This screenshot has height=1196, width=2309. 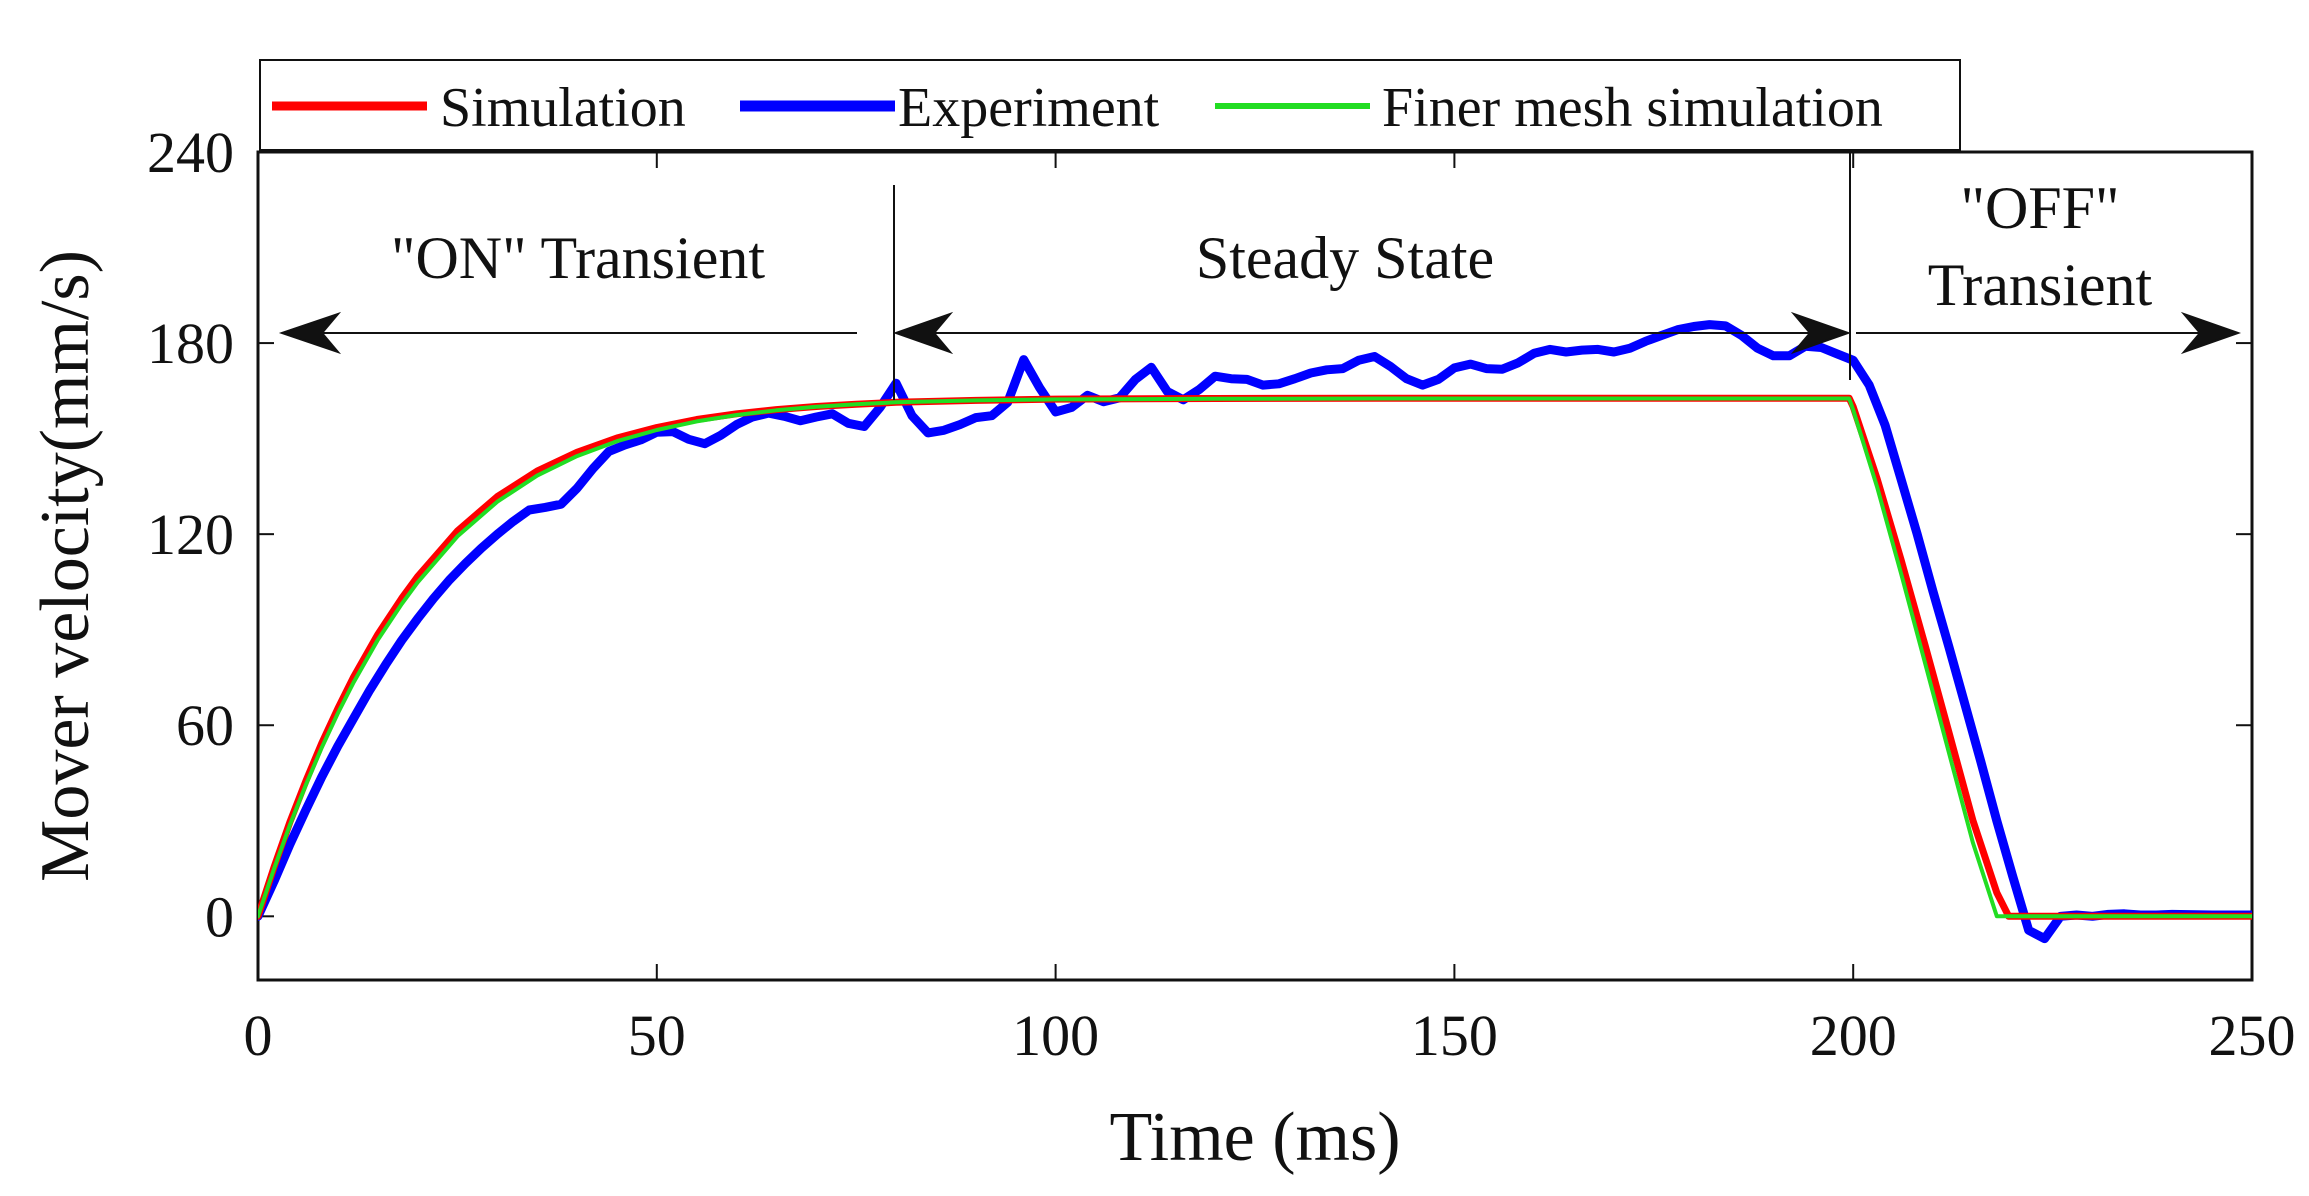 What do you see at coordinates (1821, 333) in the screenshot?
I see `steady-arrow-head-right` at bounding box center [1821, 333].